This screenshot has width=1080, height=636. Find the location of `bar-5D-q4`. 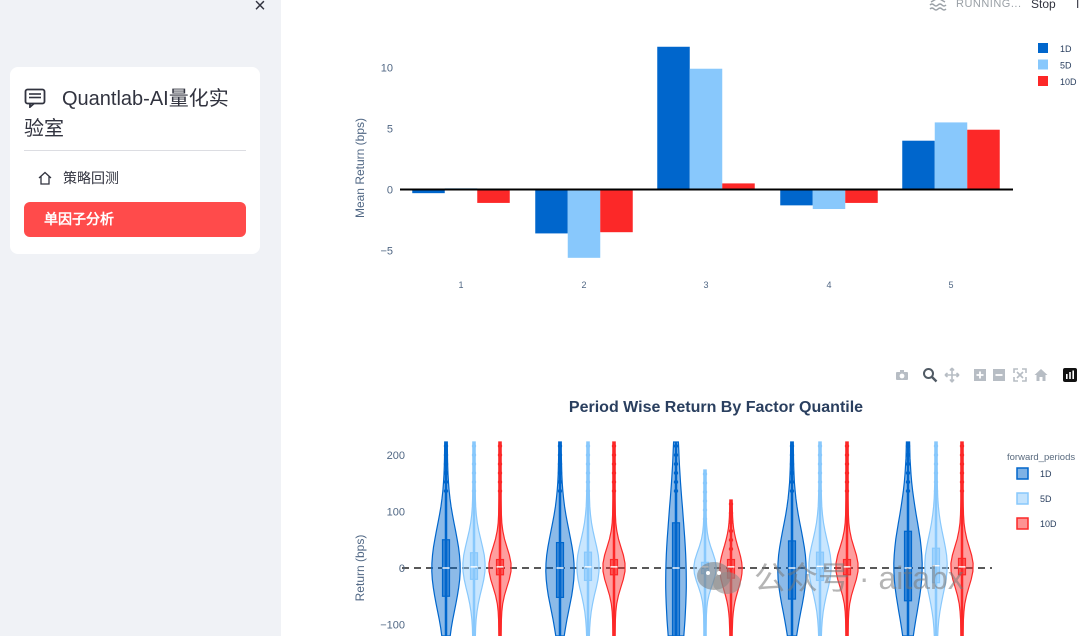

bar-5D-q4 is located at coordinates (829, 199).